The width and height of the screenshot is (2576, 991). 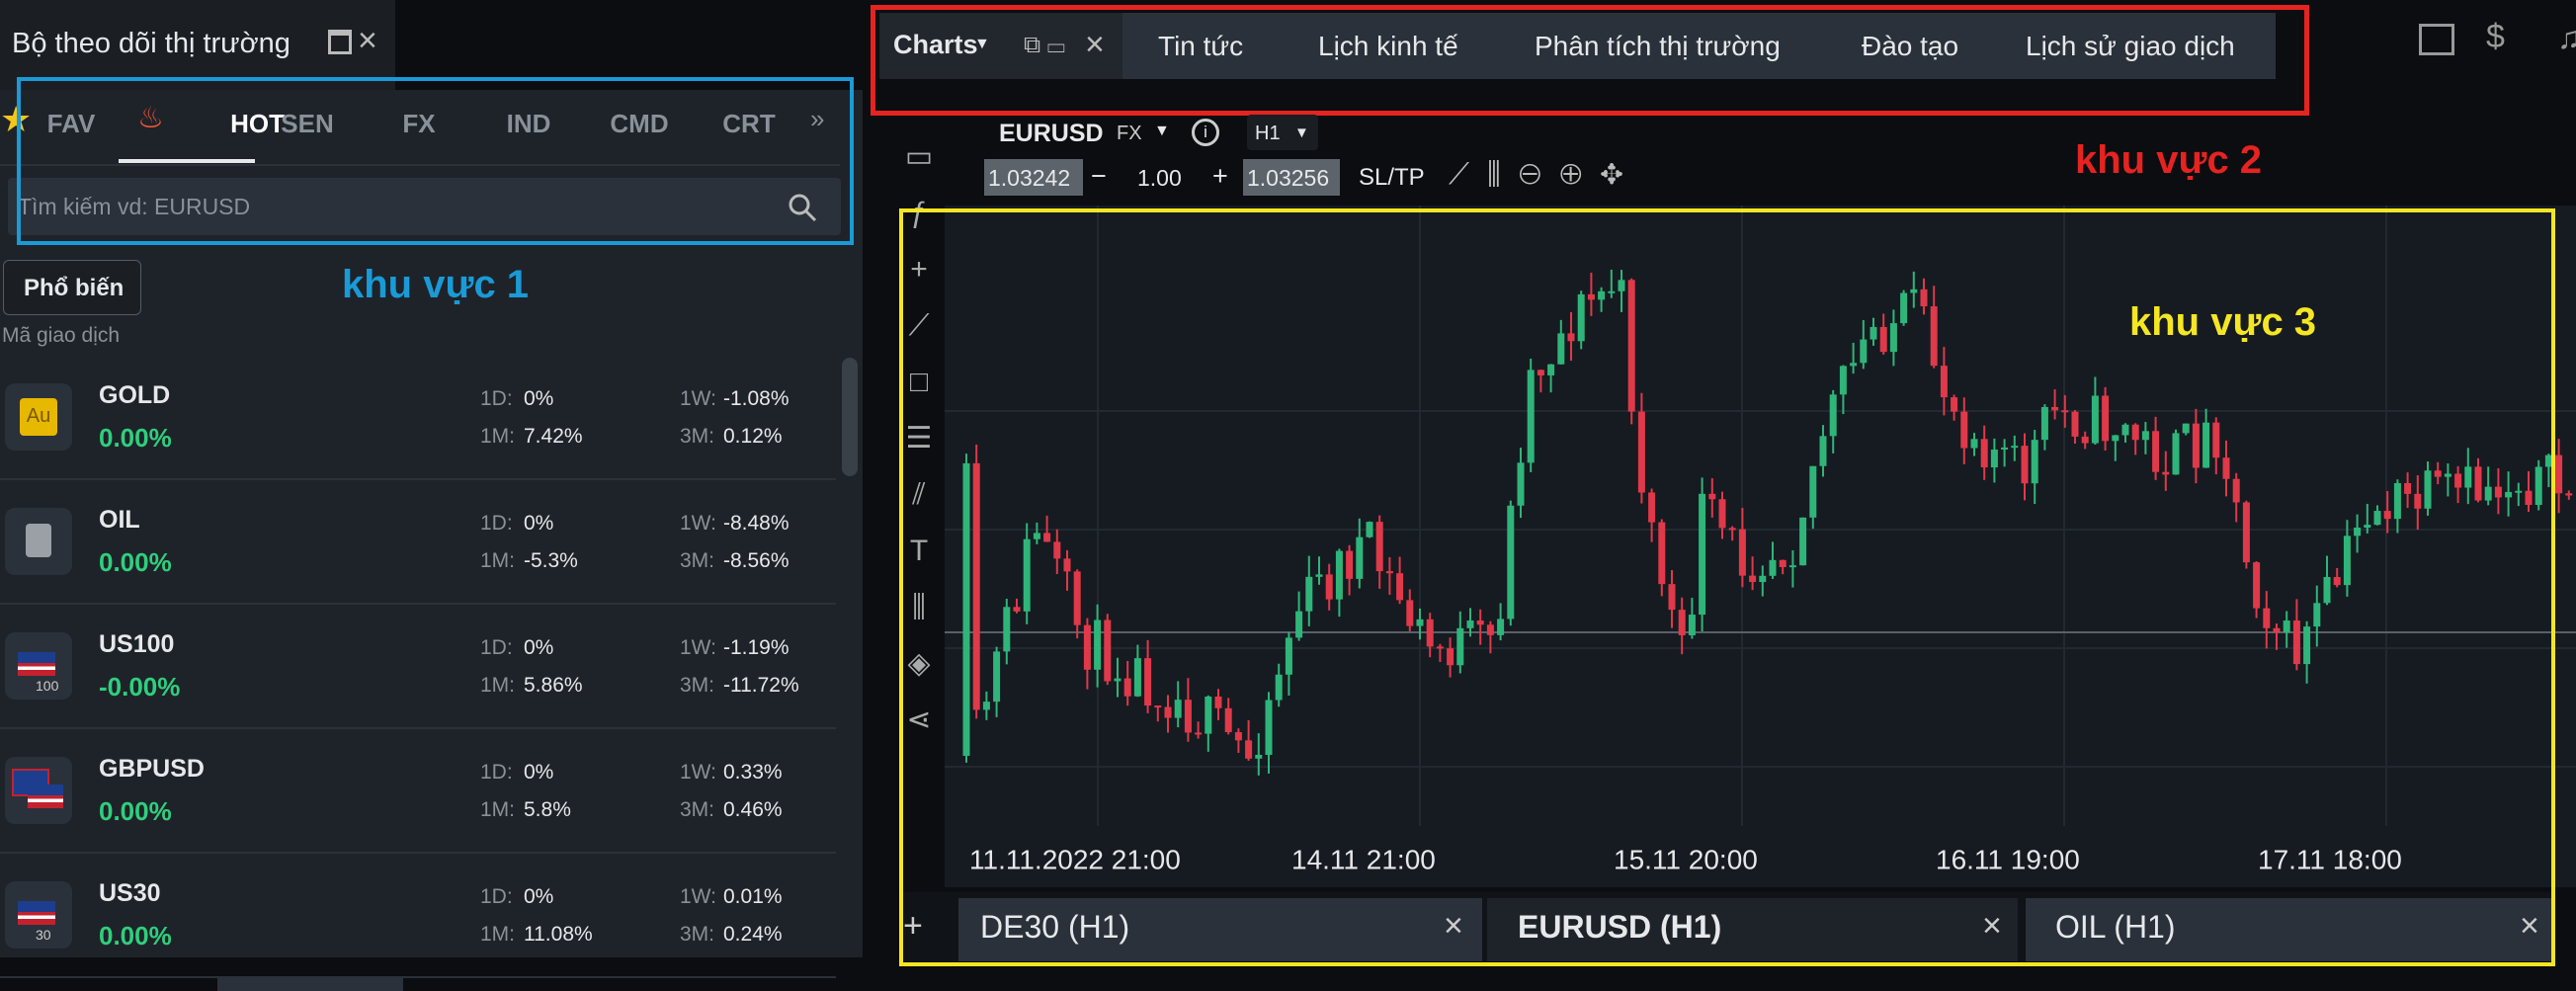 What do you see at coordinates (152, 769) in the screenshot?
I see `instrument-name: GBPUSD` at bounding box center [152, 769].